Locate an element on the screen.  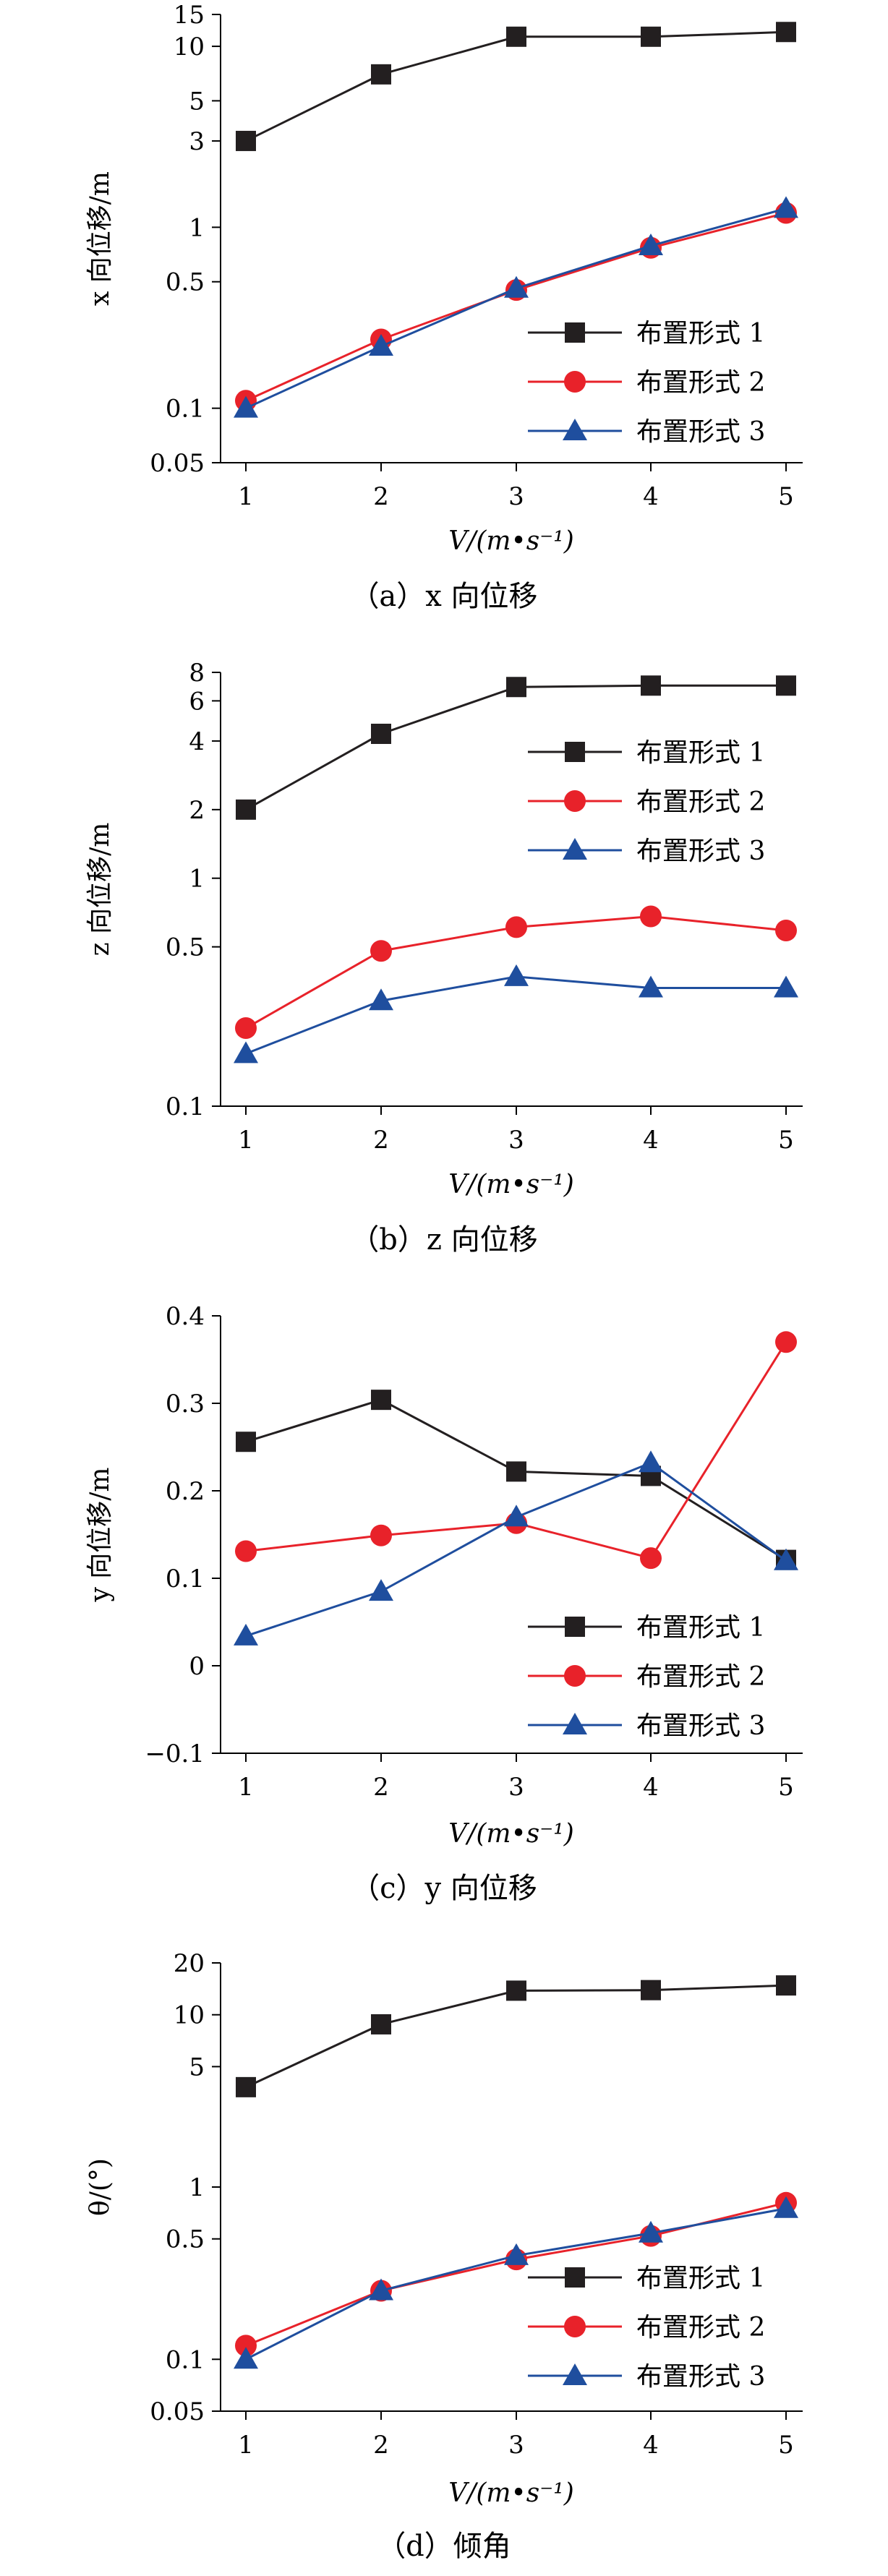
y-tick-label: 0.4 is located at coordinates (186, 1316).